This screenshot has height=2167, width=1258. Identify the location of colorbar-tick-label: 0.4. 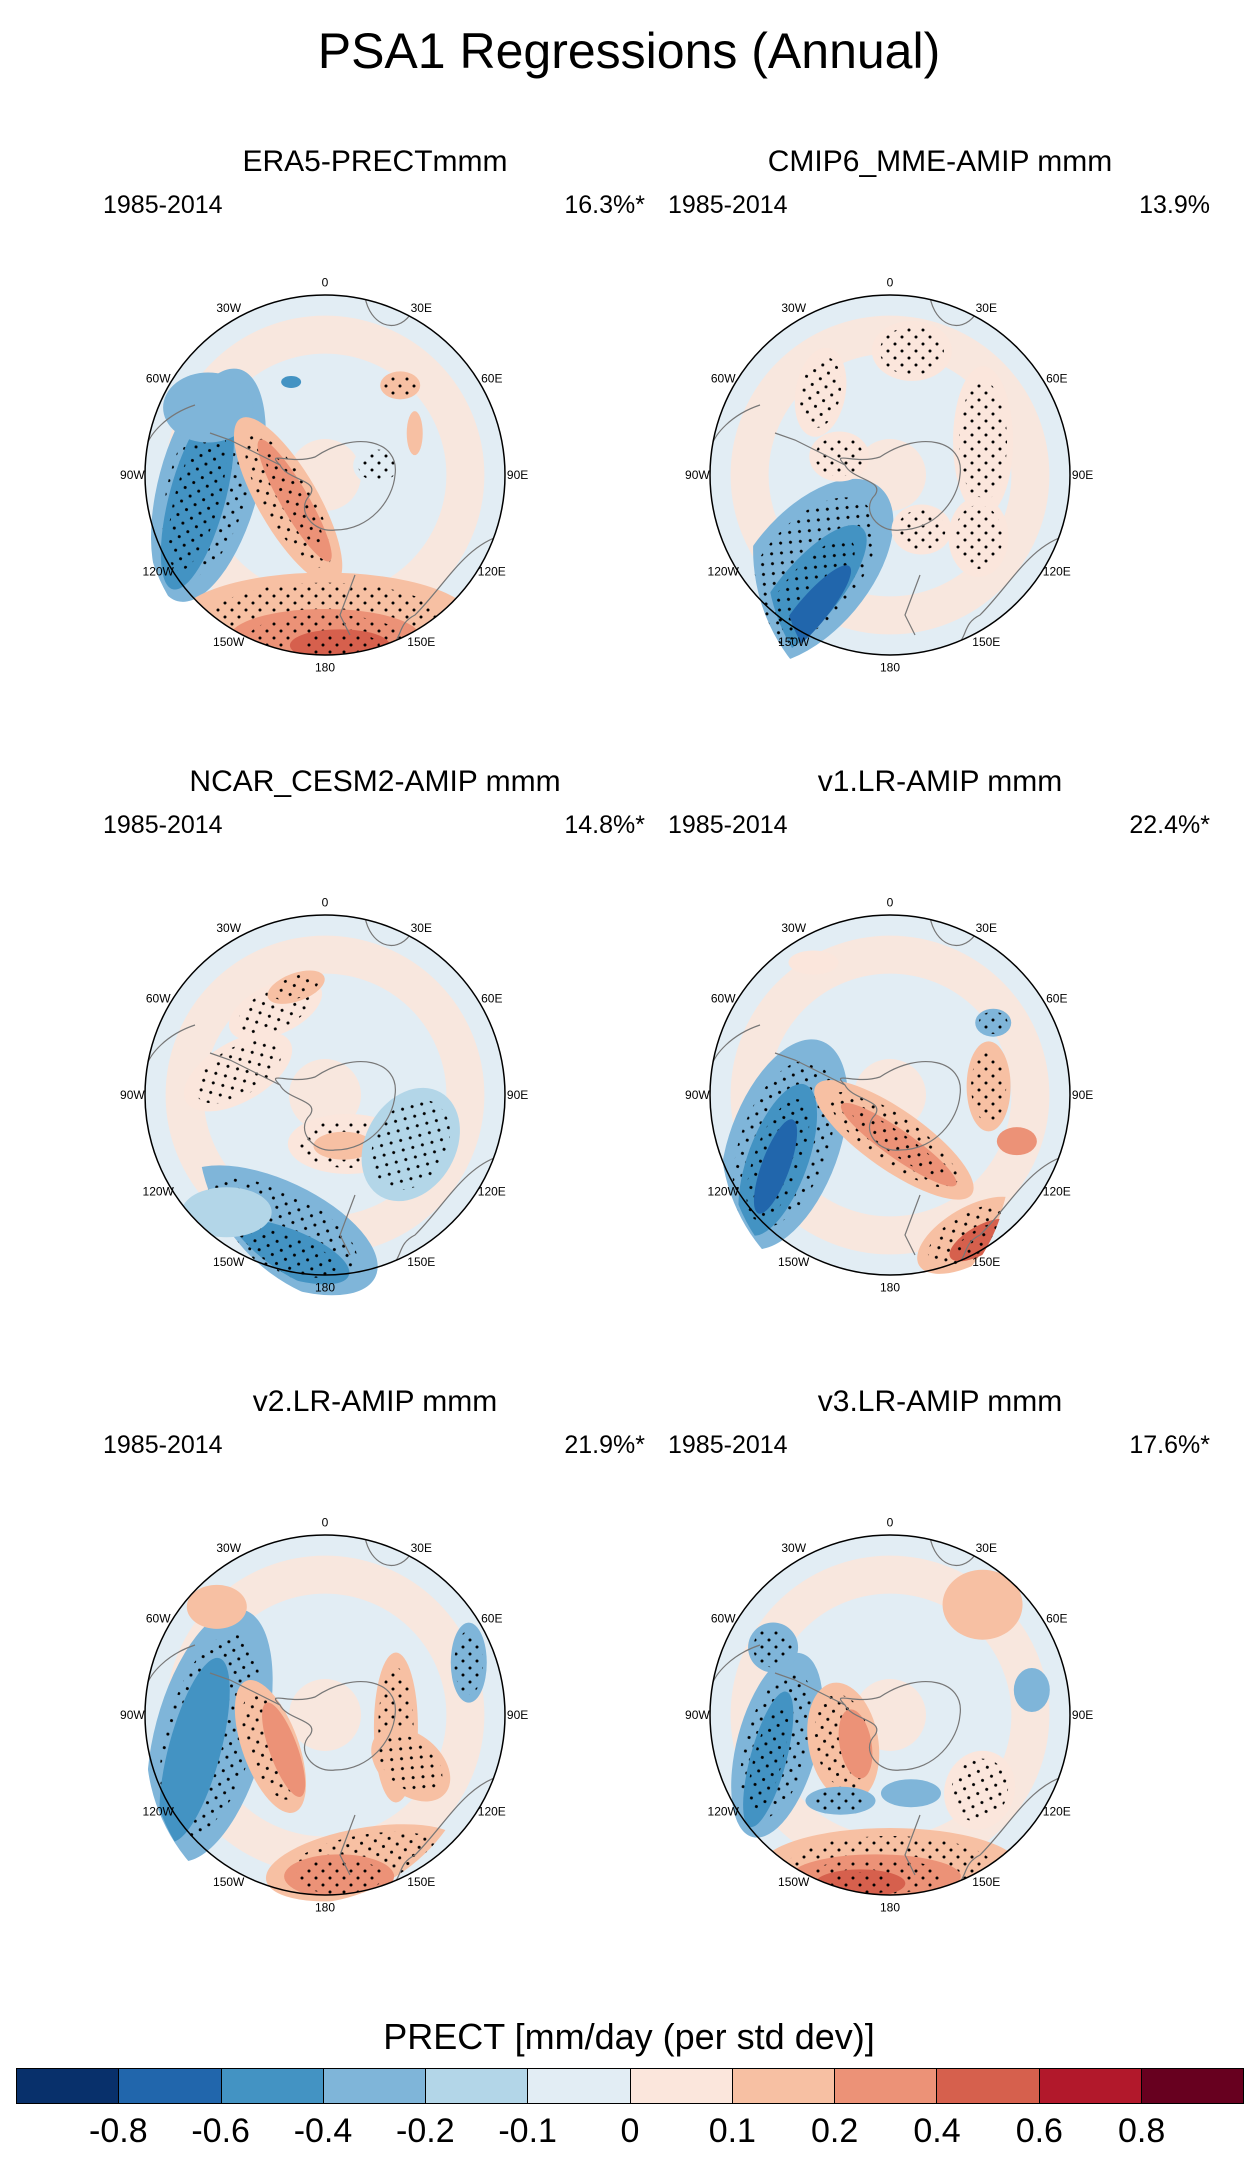
(937, 2131).